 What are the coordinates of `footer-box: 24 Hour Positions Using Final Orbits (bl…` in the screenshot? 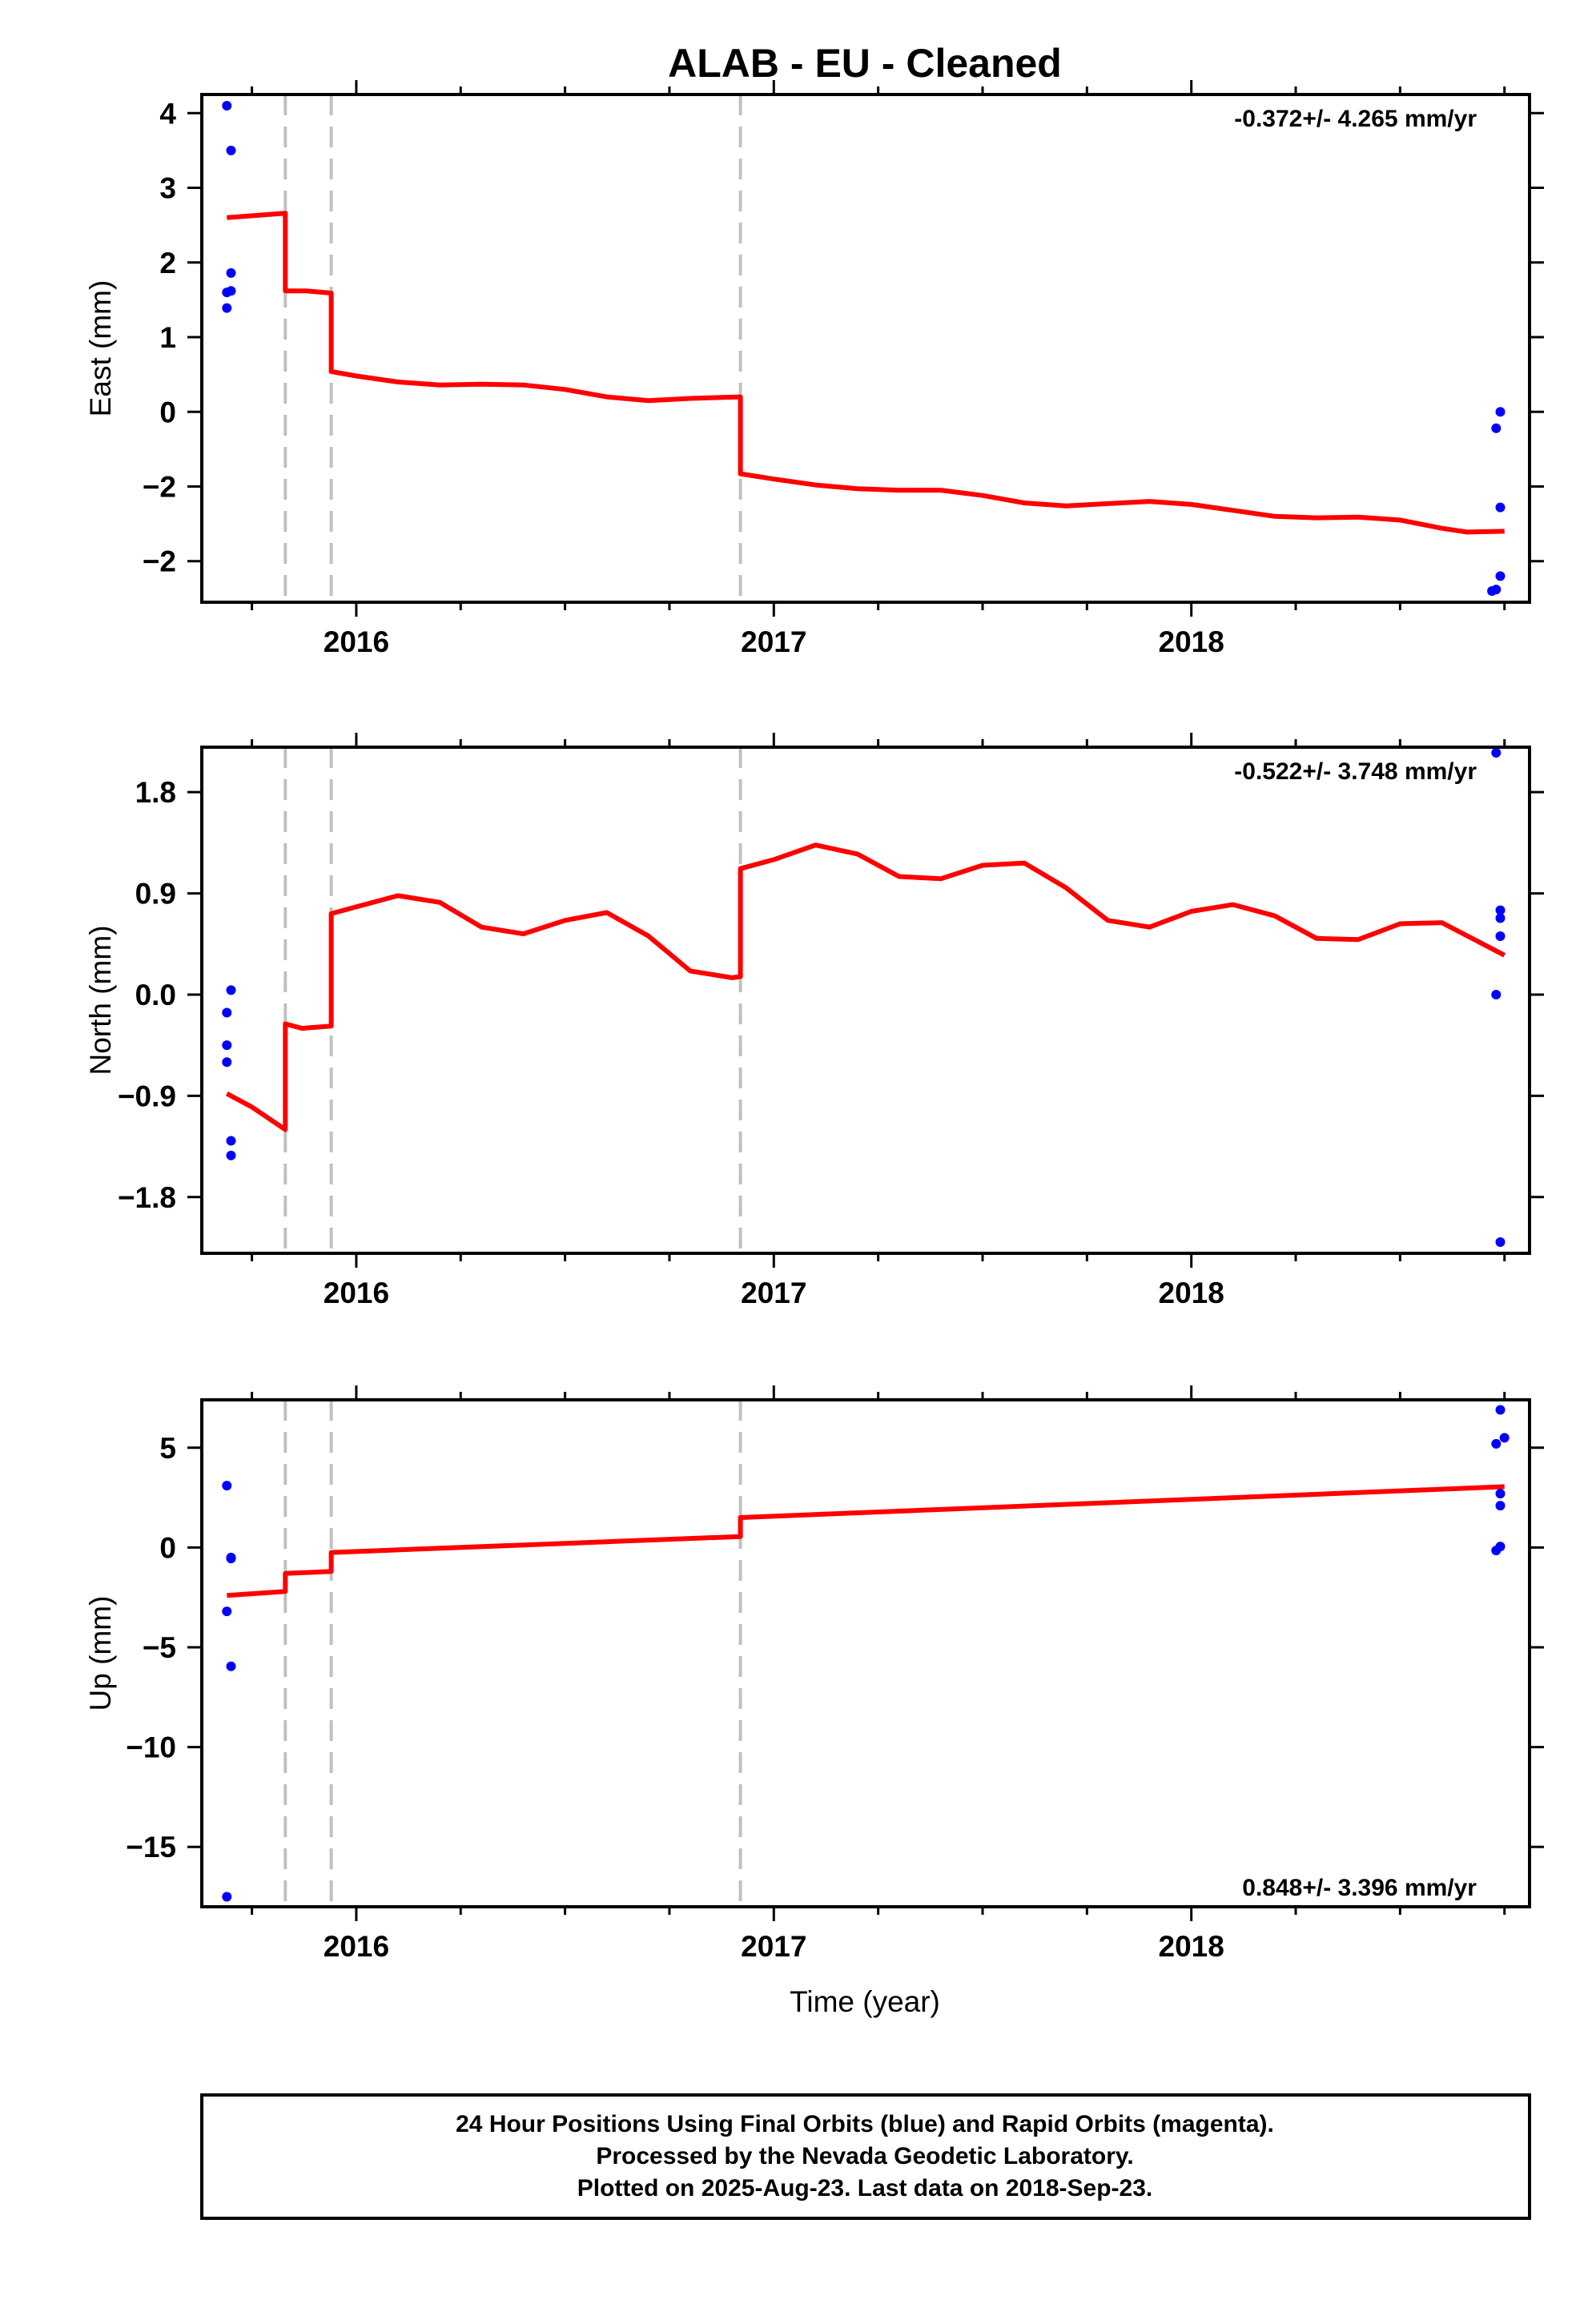 It's located at (865, 2156).